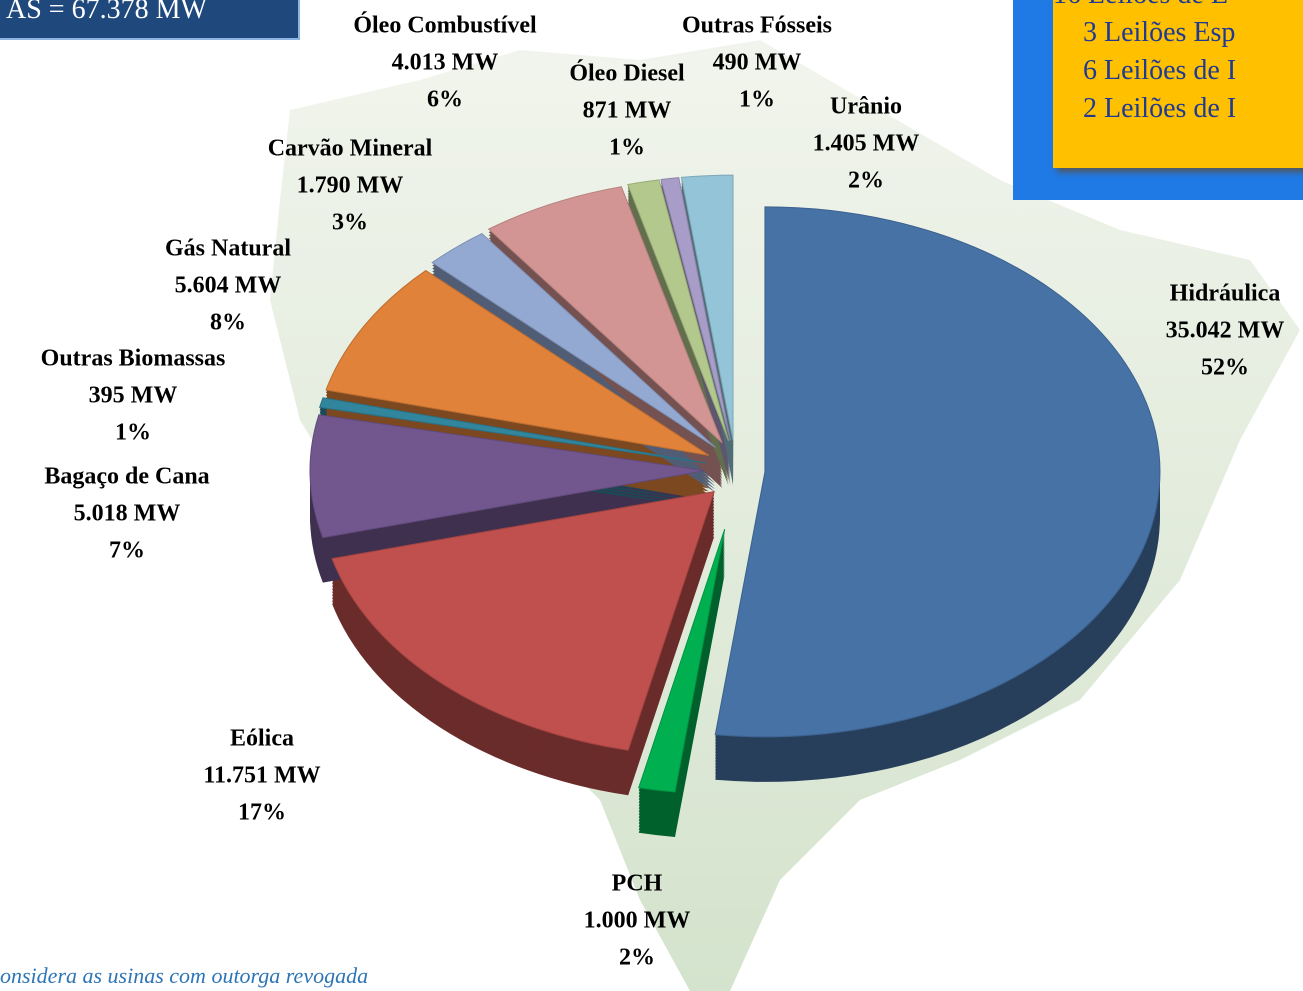  Describe the element at coordinates (133, 396) in the screenshot. I see `slice-value-label: 395 MW` at that location.